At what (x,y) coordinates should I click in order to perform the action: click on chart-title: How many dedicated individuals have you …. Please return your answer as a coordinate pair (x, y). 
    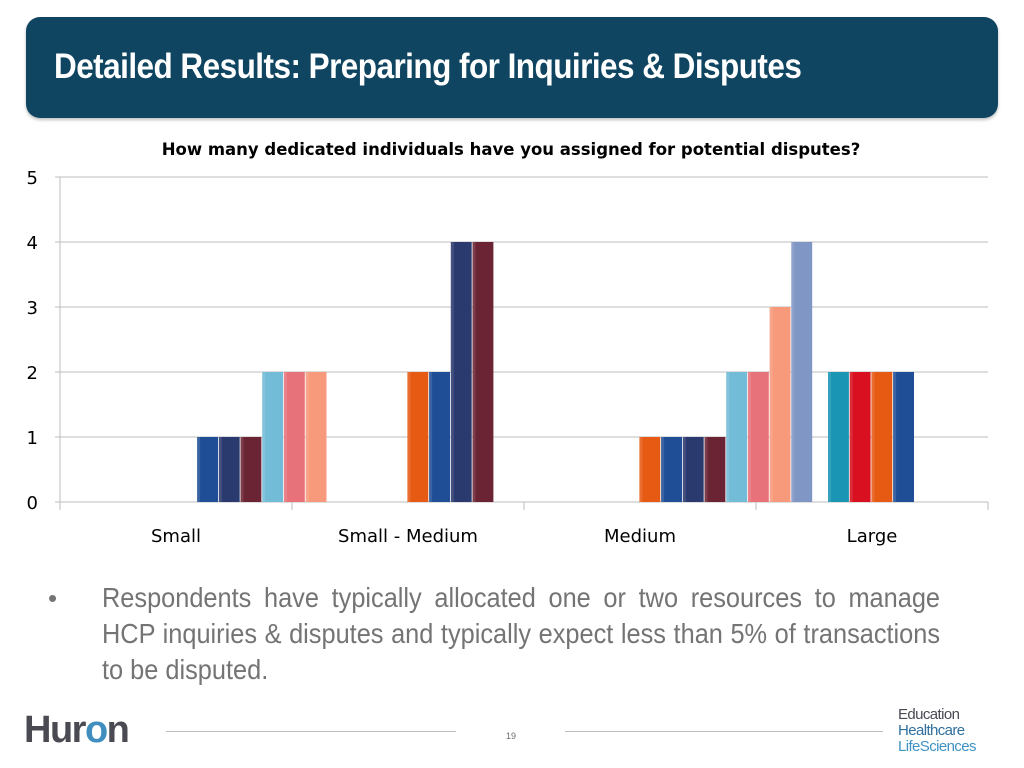
    Looking at the image, I should click on (511, 149).